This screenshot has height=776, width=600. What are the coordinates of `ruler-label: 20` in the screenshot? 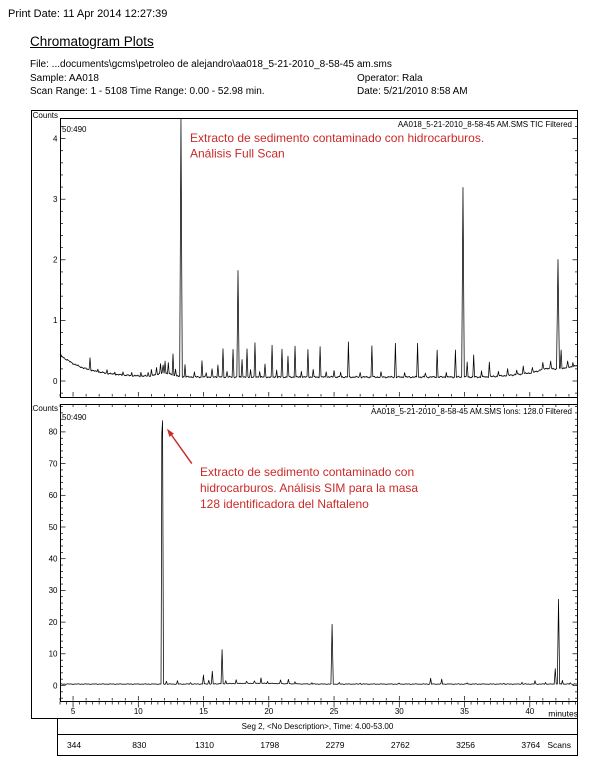 It's located at (268, 711).